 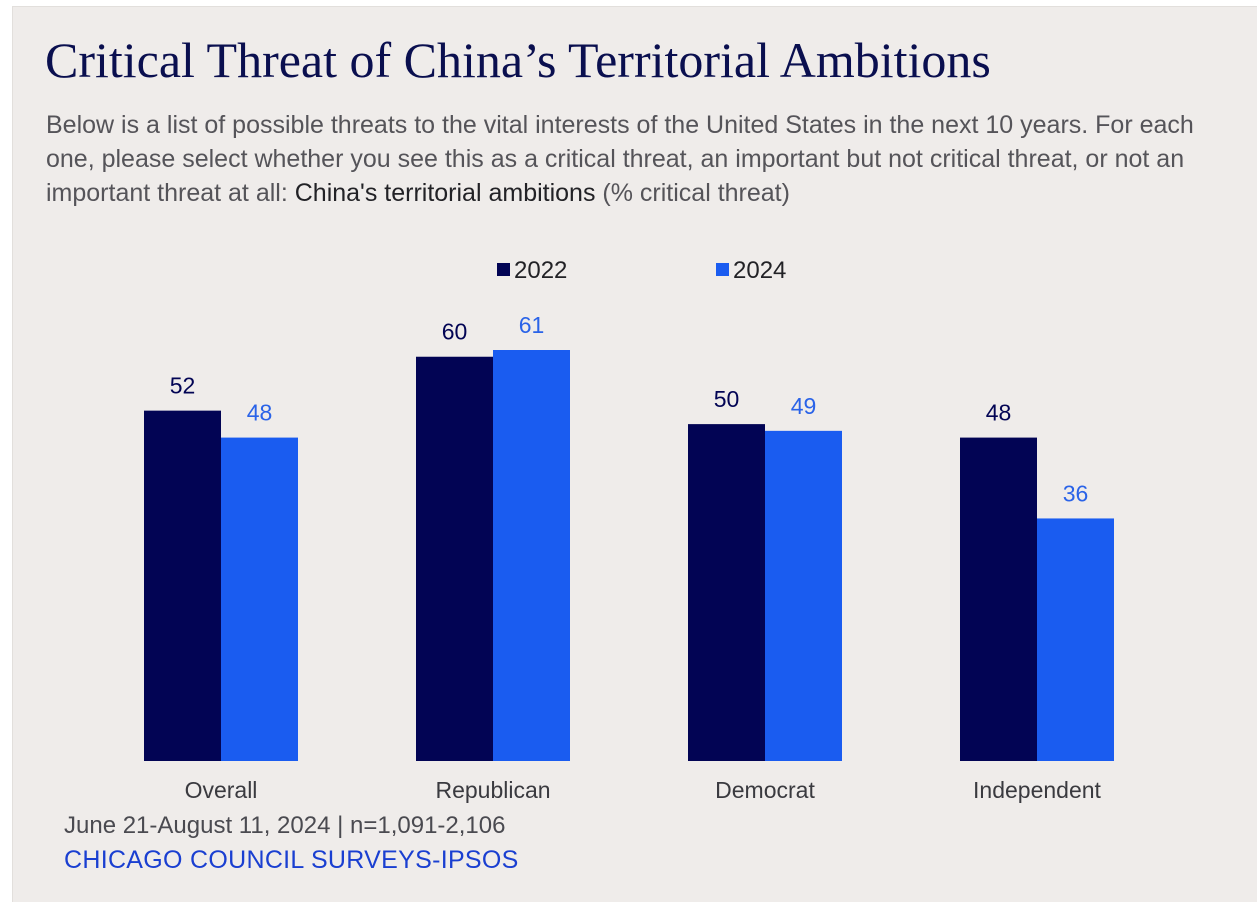 What do you see at coordinates (492, 790) in the screenshot?
I see `category-label-republican: Republican` at bounding box center [492, 790].